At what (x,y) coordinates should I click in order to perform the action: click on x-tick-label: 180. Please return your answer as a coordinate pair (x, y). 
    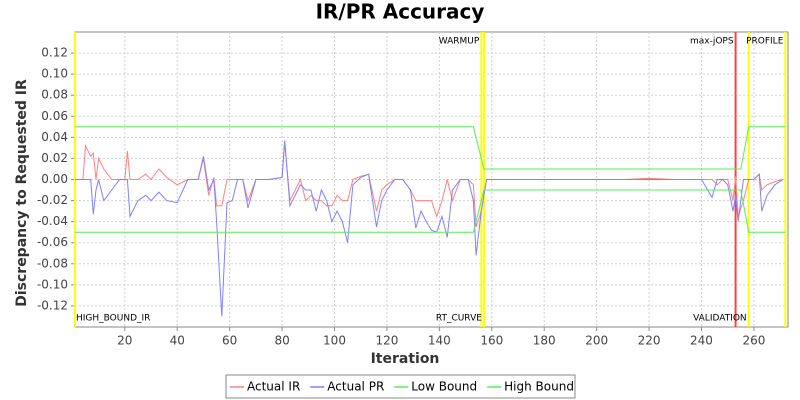
    Looking at the image, I should click on (544, 341).